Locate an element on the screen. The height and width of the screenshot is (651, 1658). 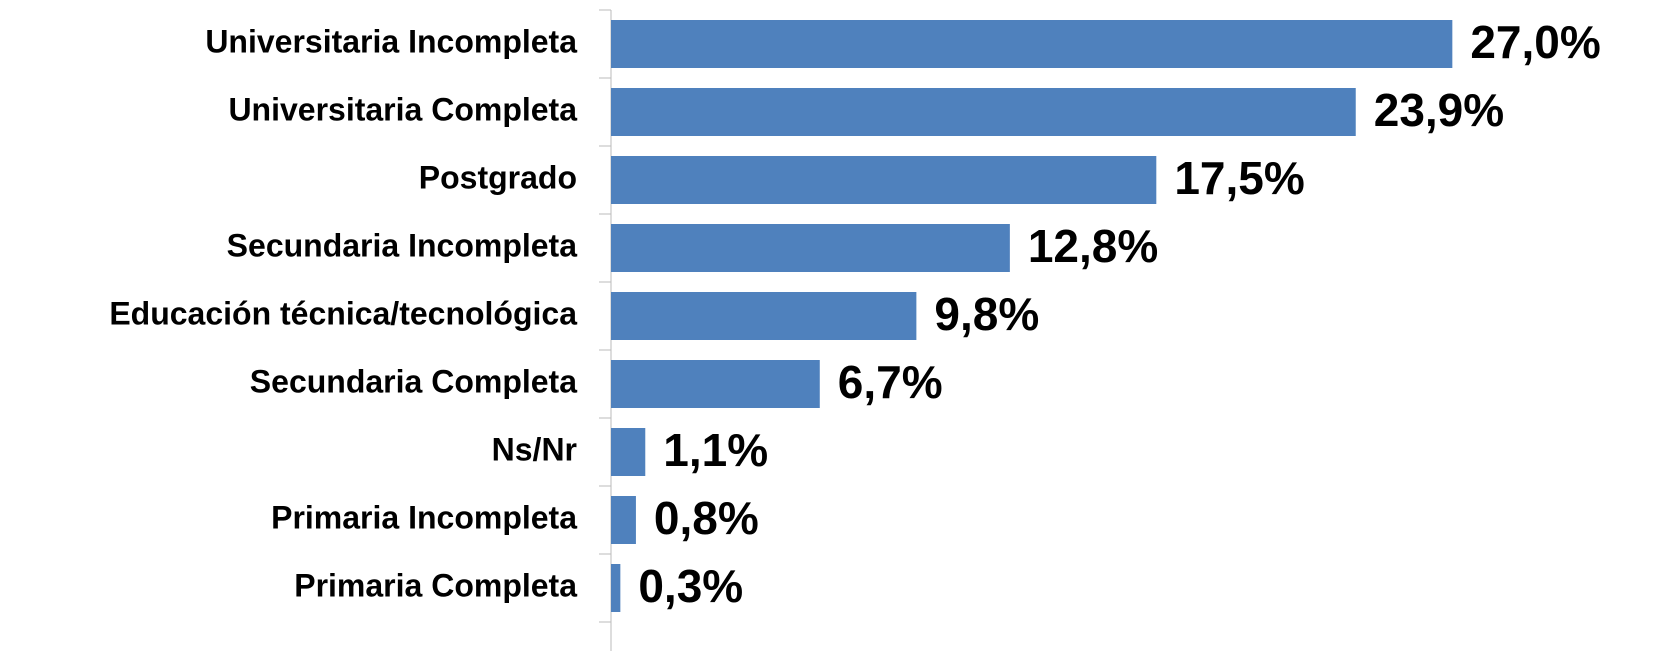
category-label: Secundaria Completa is located at coordinates (413, 381).